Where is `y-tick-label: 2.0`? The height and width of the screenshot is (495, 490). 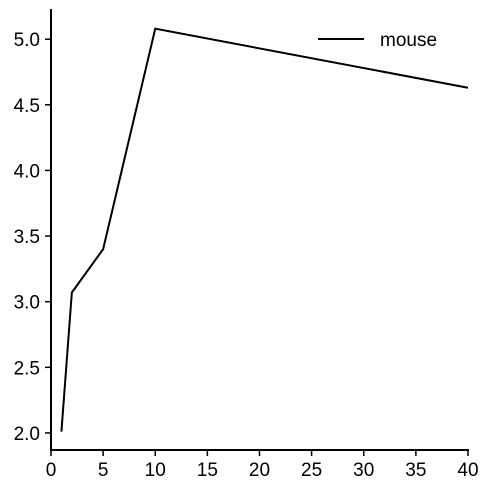 y-tick-label: 2.0 is located at coordinates (27, 434).